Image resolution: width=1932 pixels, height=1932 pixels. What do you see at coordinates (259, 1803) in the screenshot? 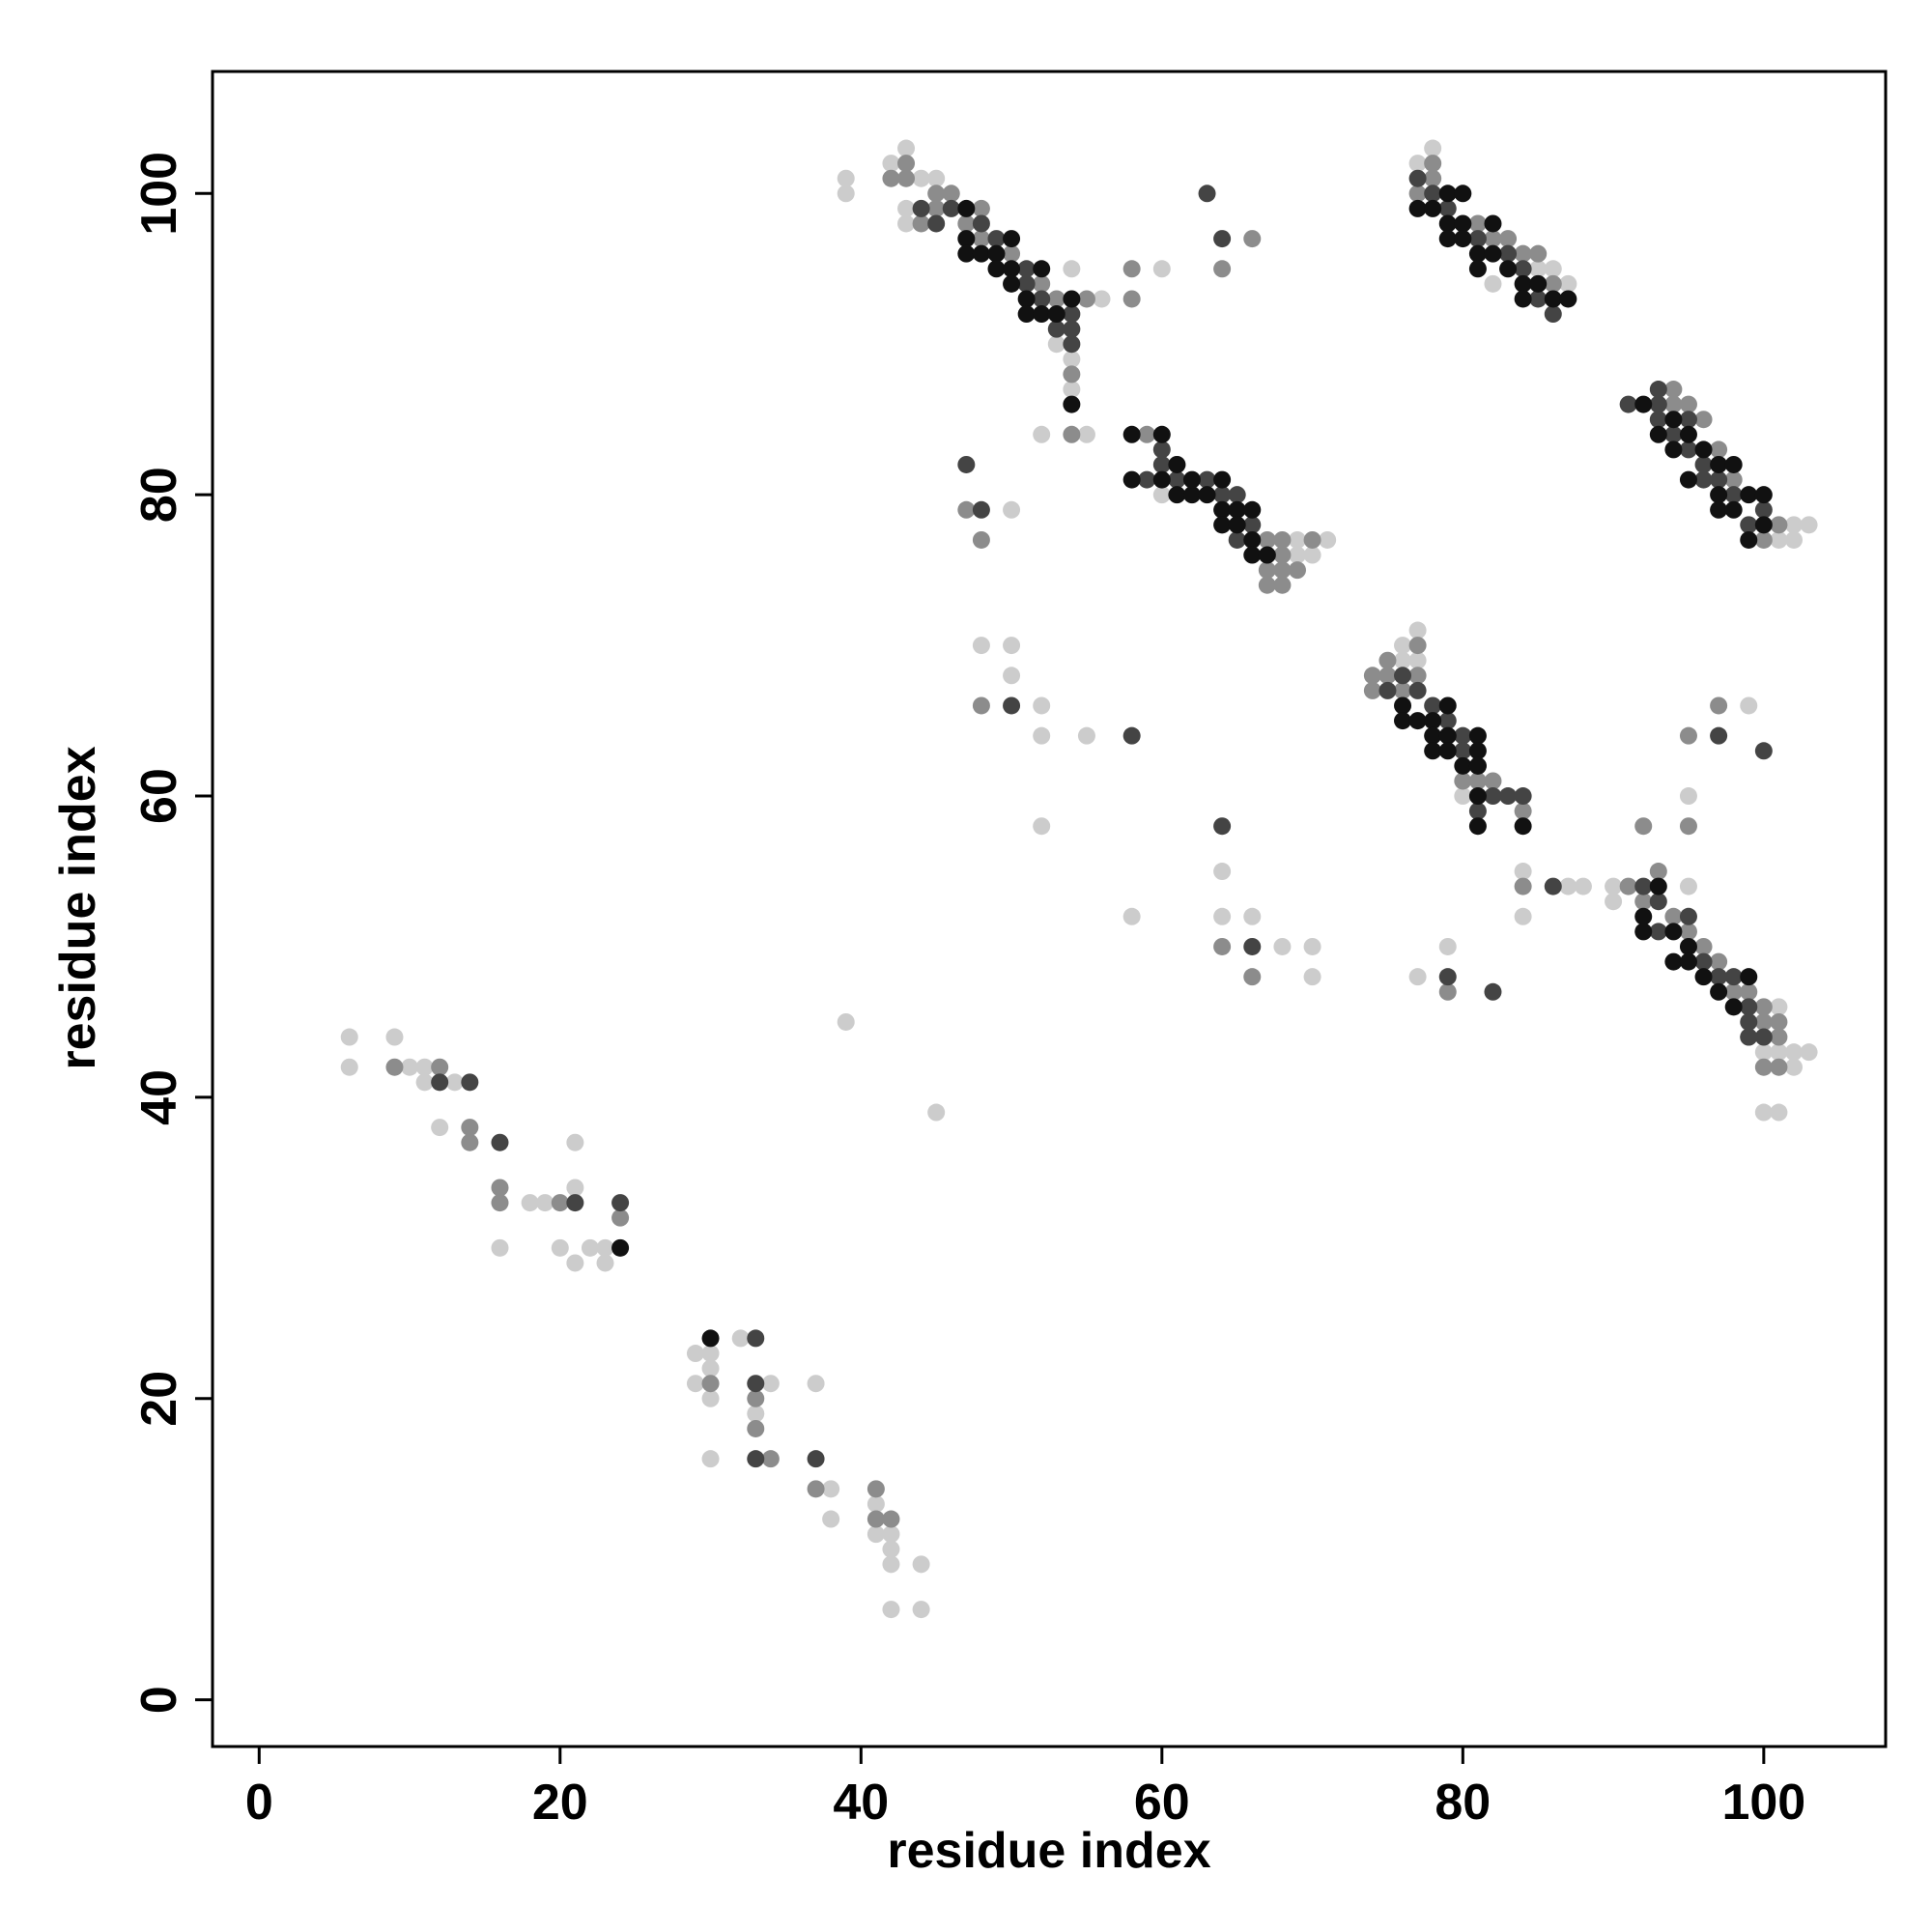
I see `x-tick-label: 0` at bounding box center [259, 1803].